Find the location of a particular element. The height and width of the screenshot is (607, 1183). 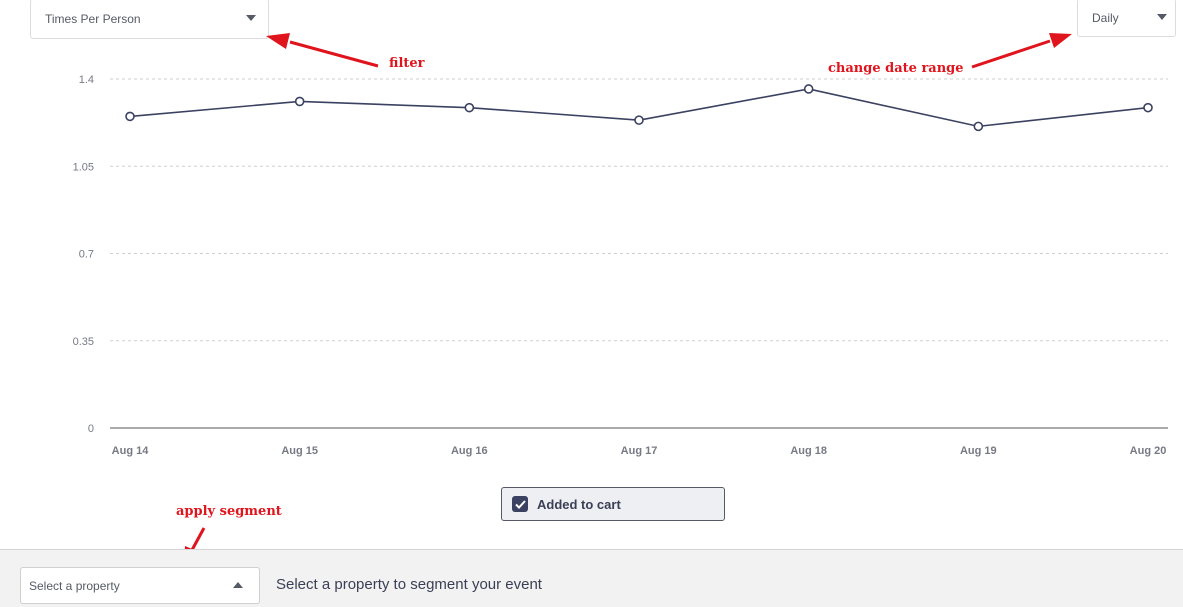

legend-label: Added to cart is located at coordinates (579, 504).